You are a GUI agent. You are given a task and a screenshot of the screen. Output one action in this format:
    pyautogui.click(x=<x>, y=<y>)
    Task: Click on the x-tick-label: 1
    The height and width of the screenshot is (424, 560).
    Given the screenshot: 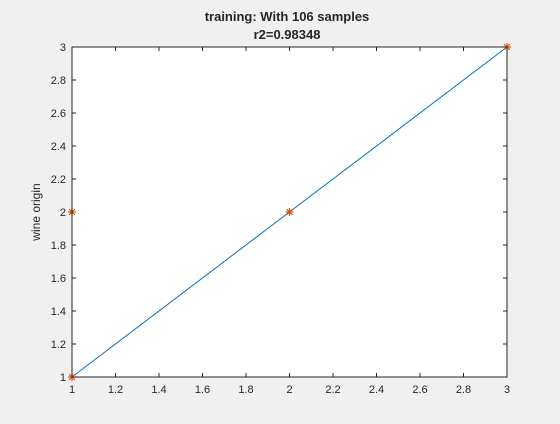 What is the action you would take?
    pyautogui.click(x=72, y=390)
    